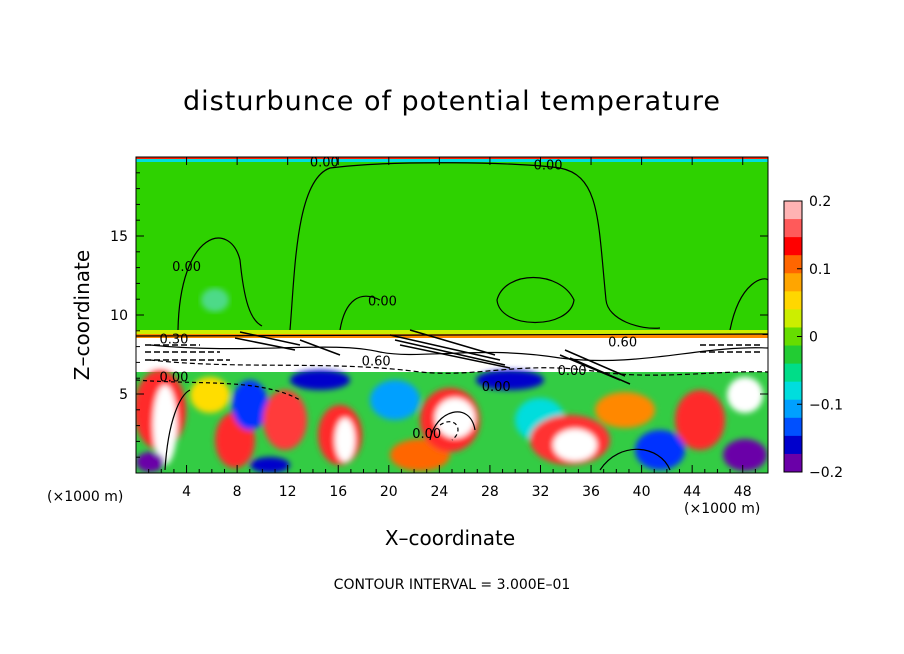 The width and height of the screenshot is (904, 654). I want to click on colorbar-ticks: 0.2 0.1 0 −0.1 −0.2, so click(820, 337).